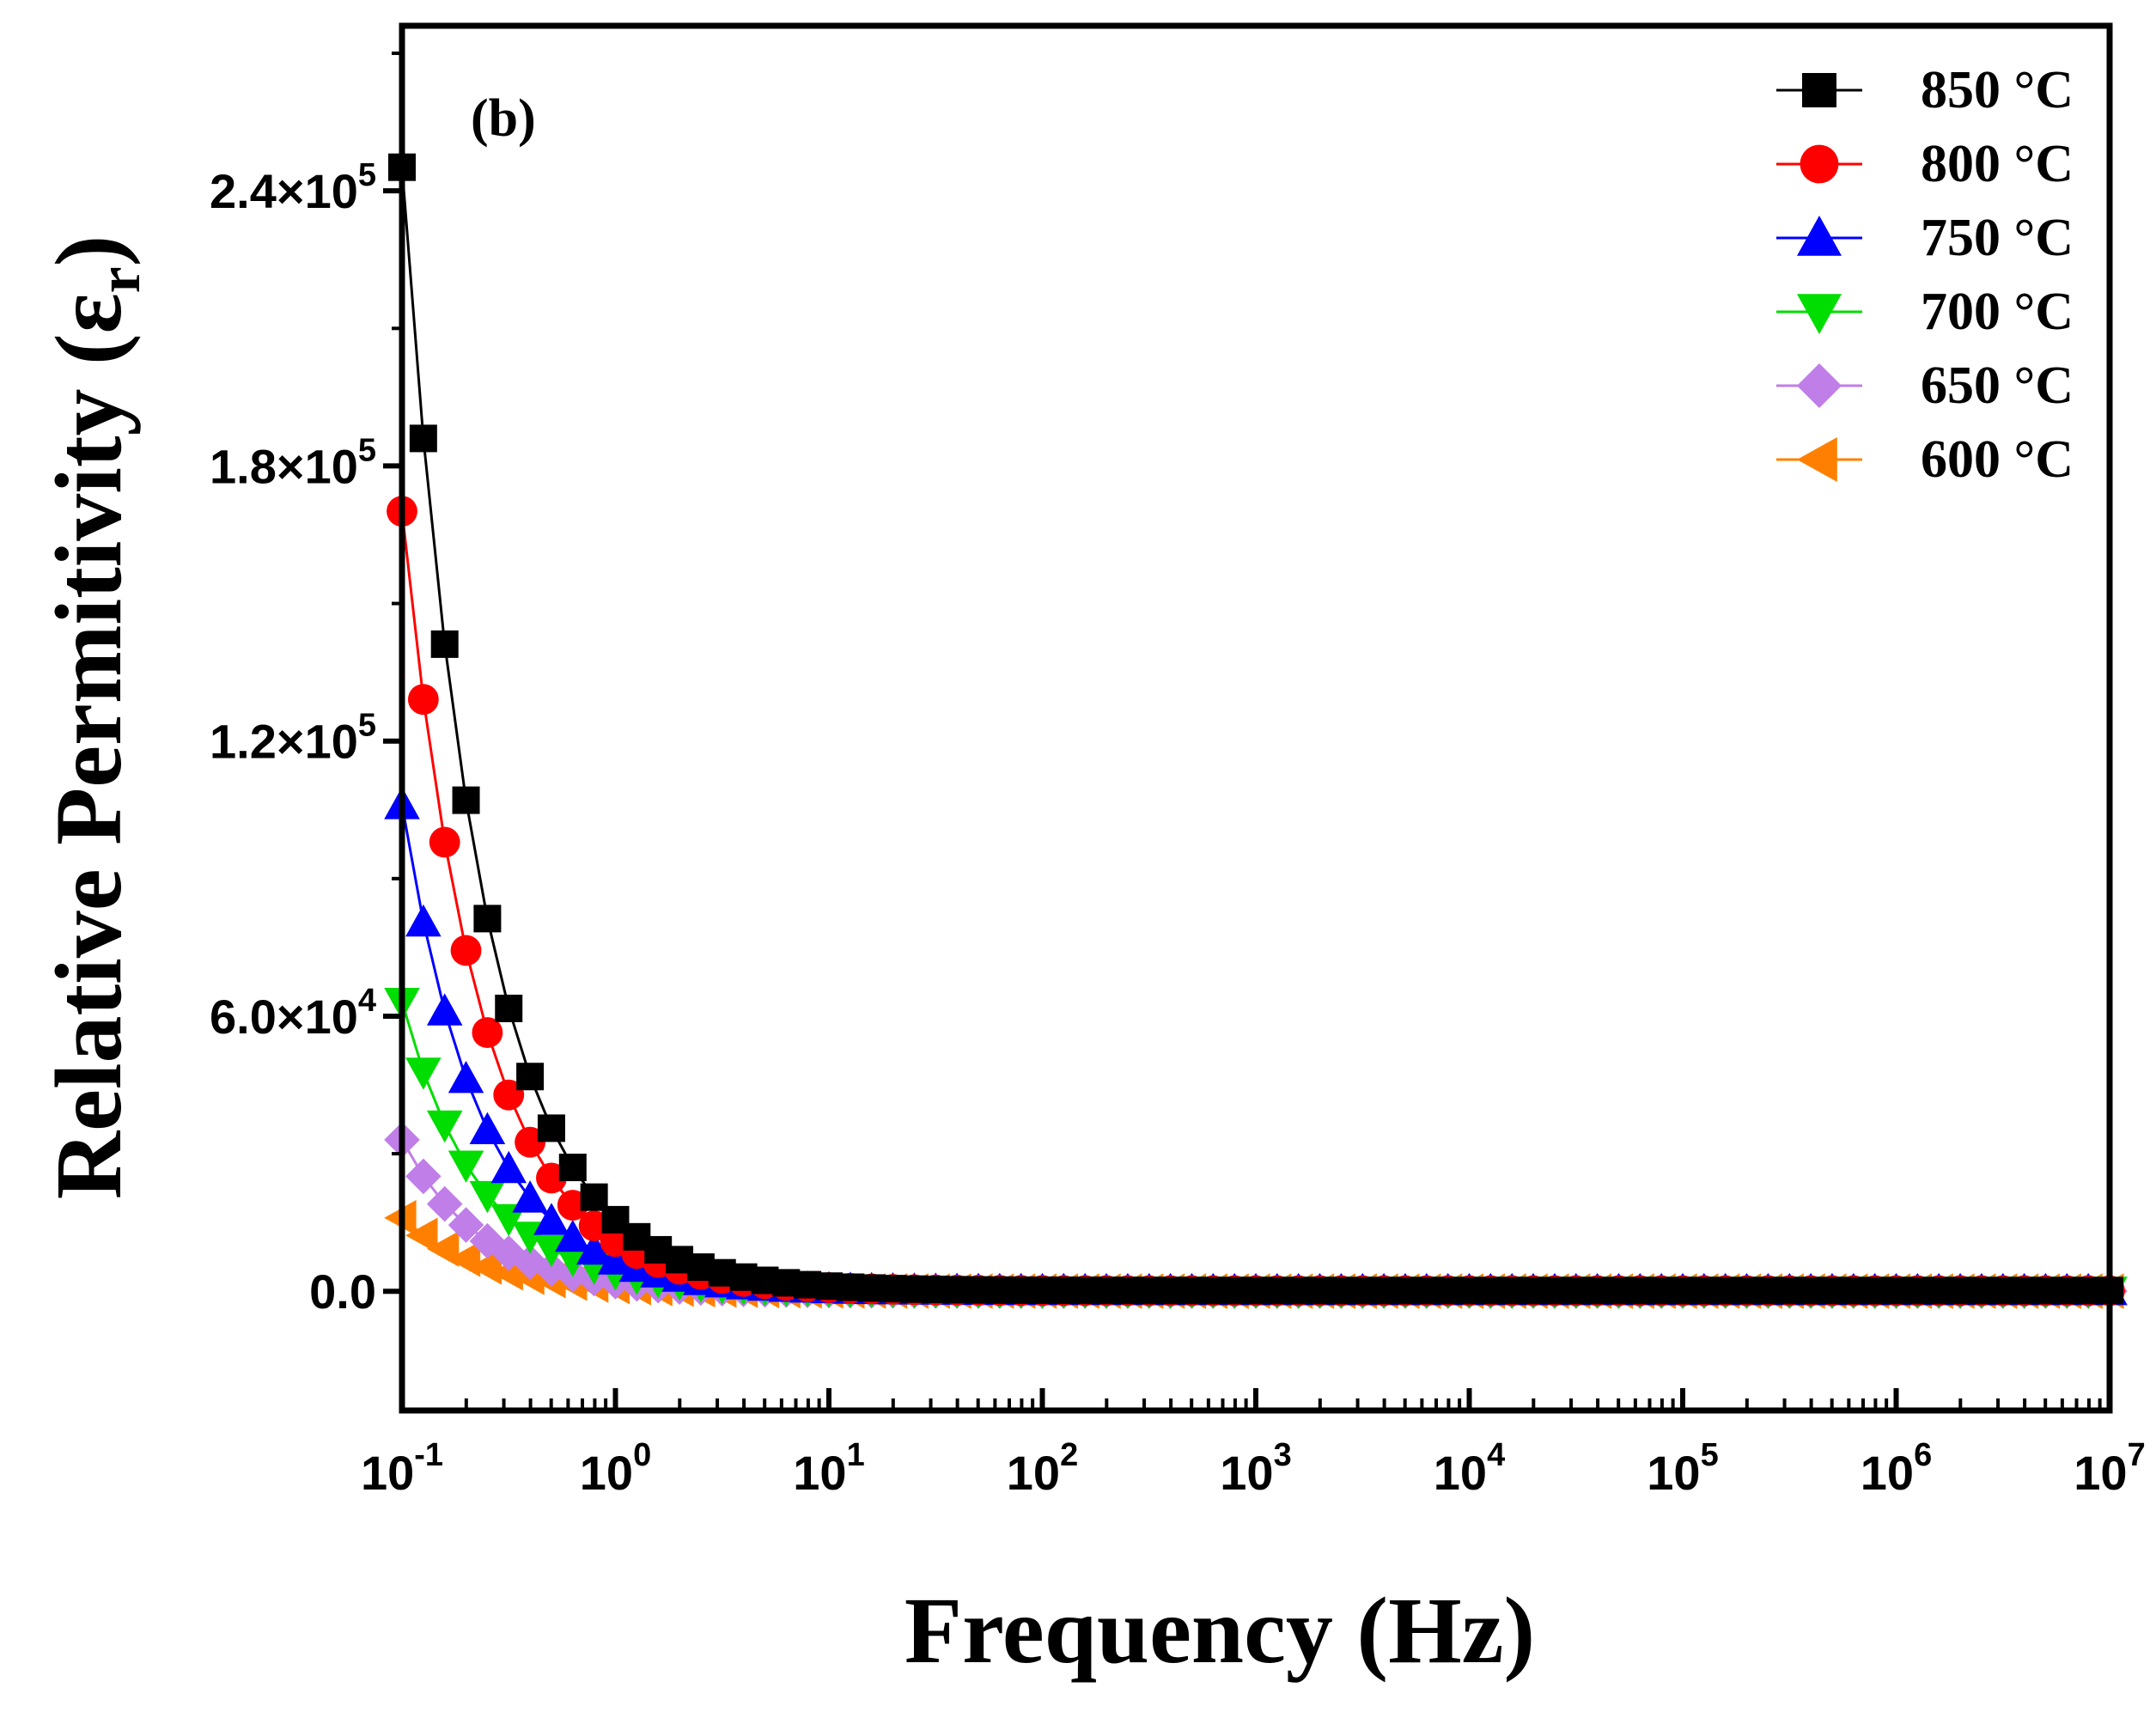  Describe the element at coordinates (1896, 1468) in the screenshot. I see `x-tick-label: 10⁶` at that location.